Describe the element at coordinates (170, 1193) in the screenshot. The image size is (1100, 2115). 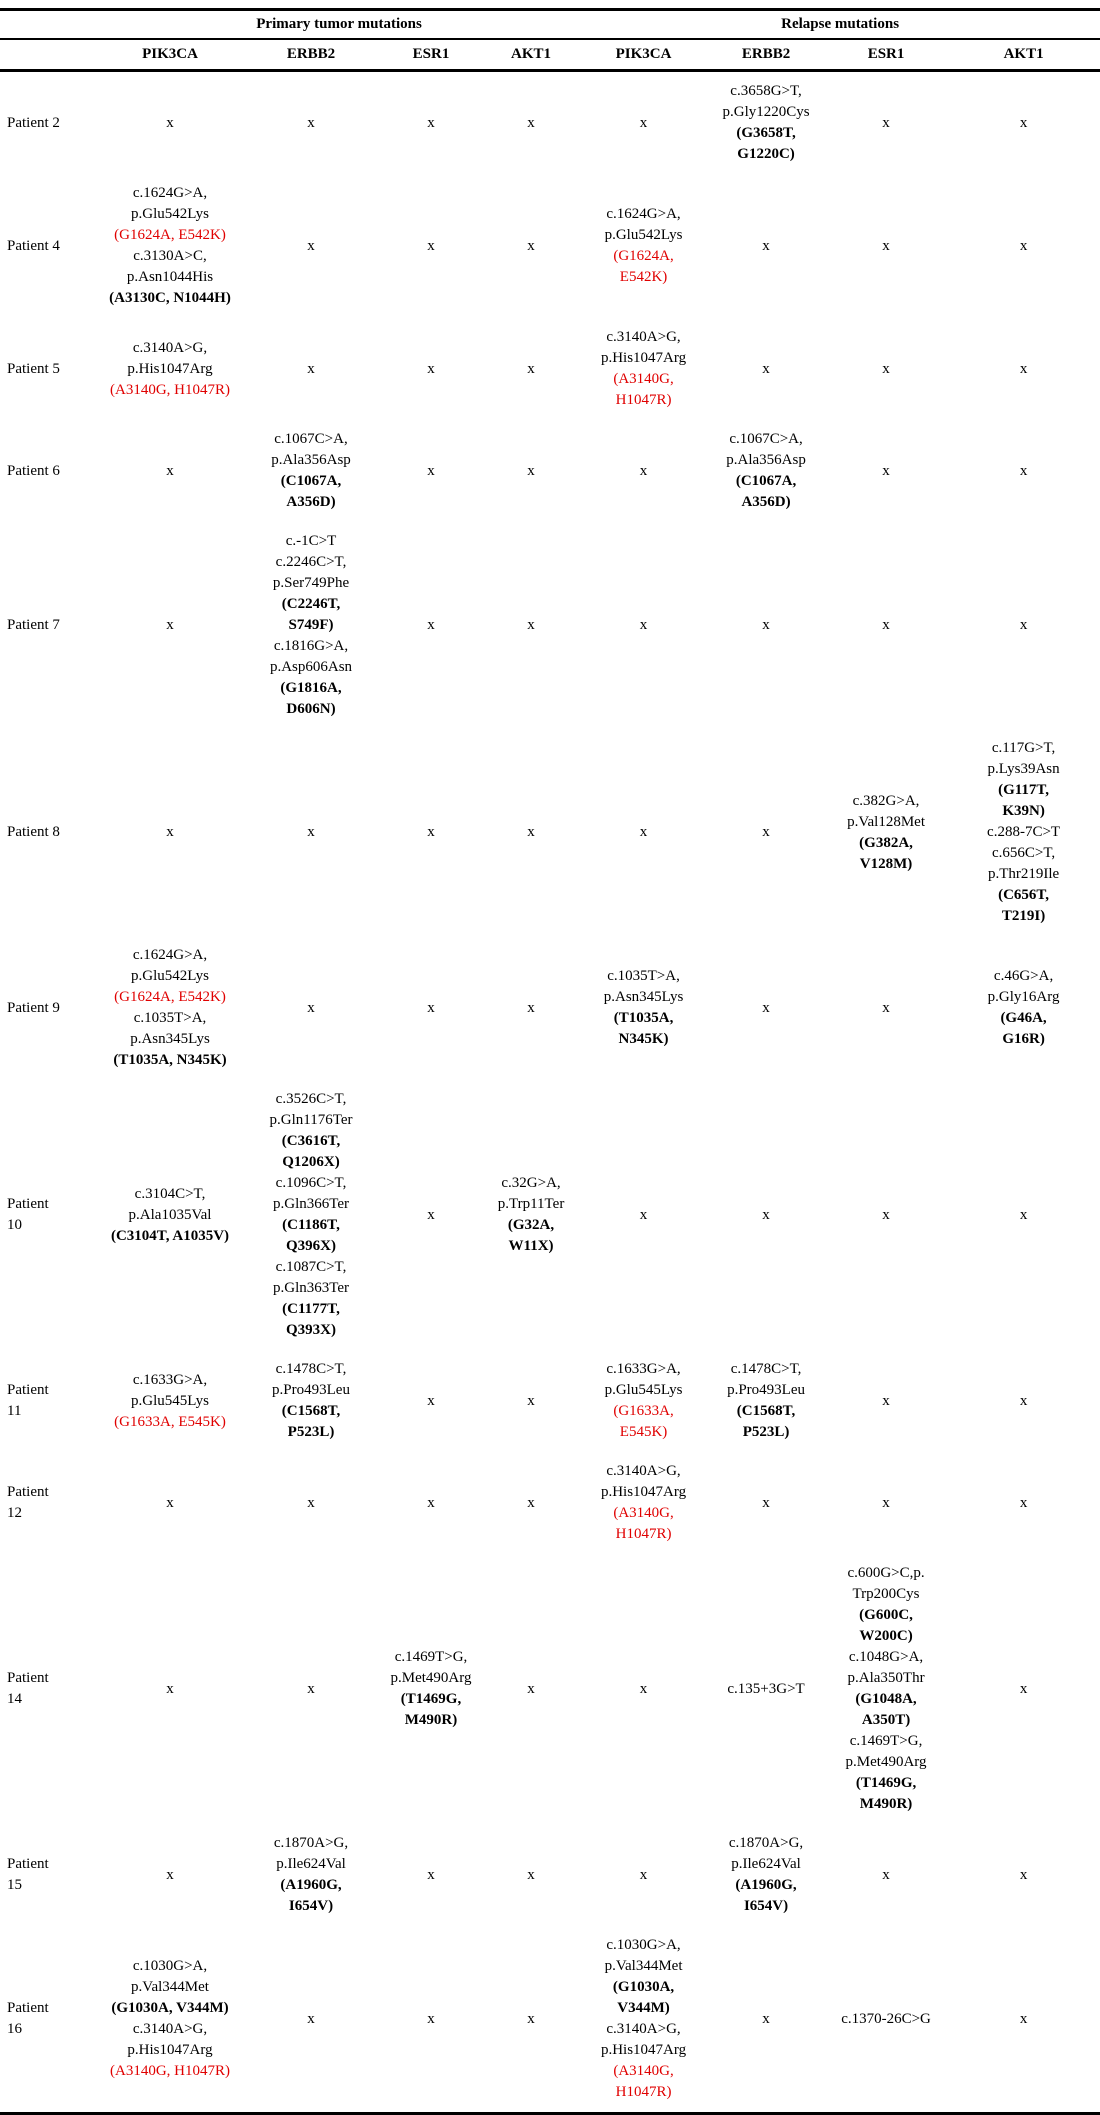
I see `mutation-line: c.3104C>T,` at that location.